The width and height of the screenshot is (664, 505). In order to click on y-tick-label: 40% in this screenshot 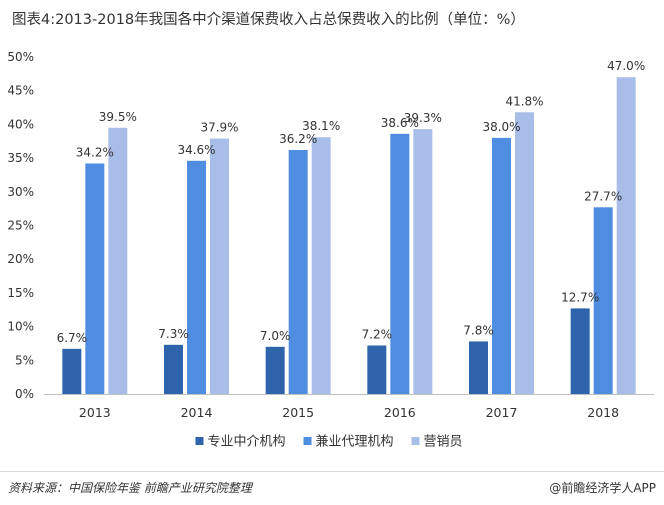, I will do `click(20, 124)`.